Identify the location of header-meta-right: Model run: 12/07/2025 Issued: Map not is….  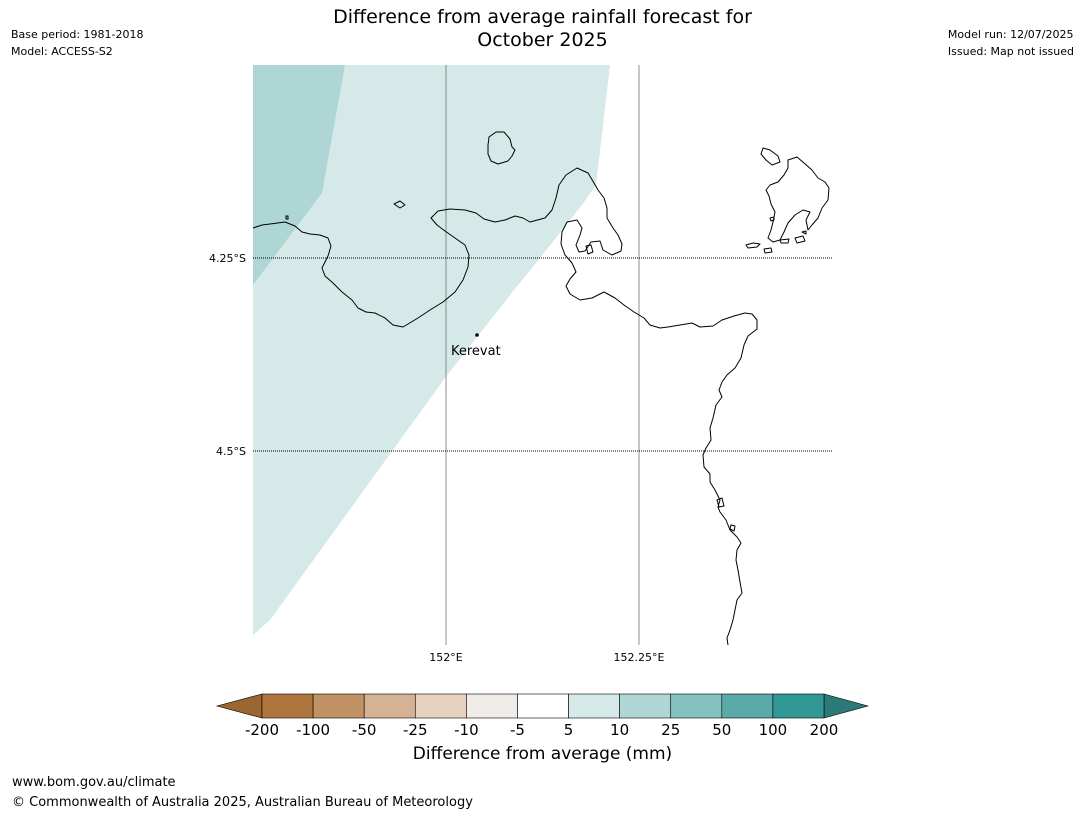
(1011, 43).